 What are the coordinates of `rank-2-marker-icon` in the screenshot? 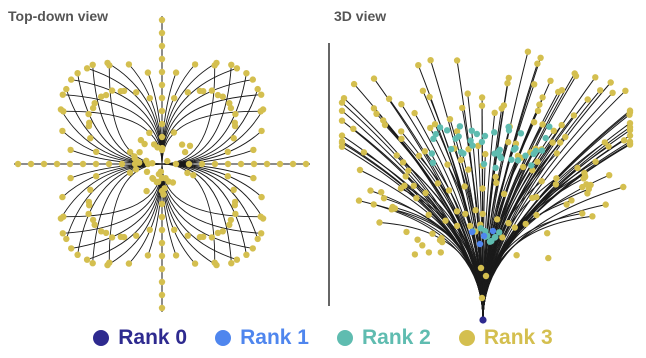 It's located at (345, 338).